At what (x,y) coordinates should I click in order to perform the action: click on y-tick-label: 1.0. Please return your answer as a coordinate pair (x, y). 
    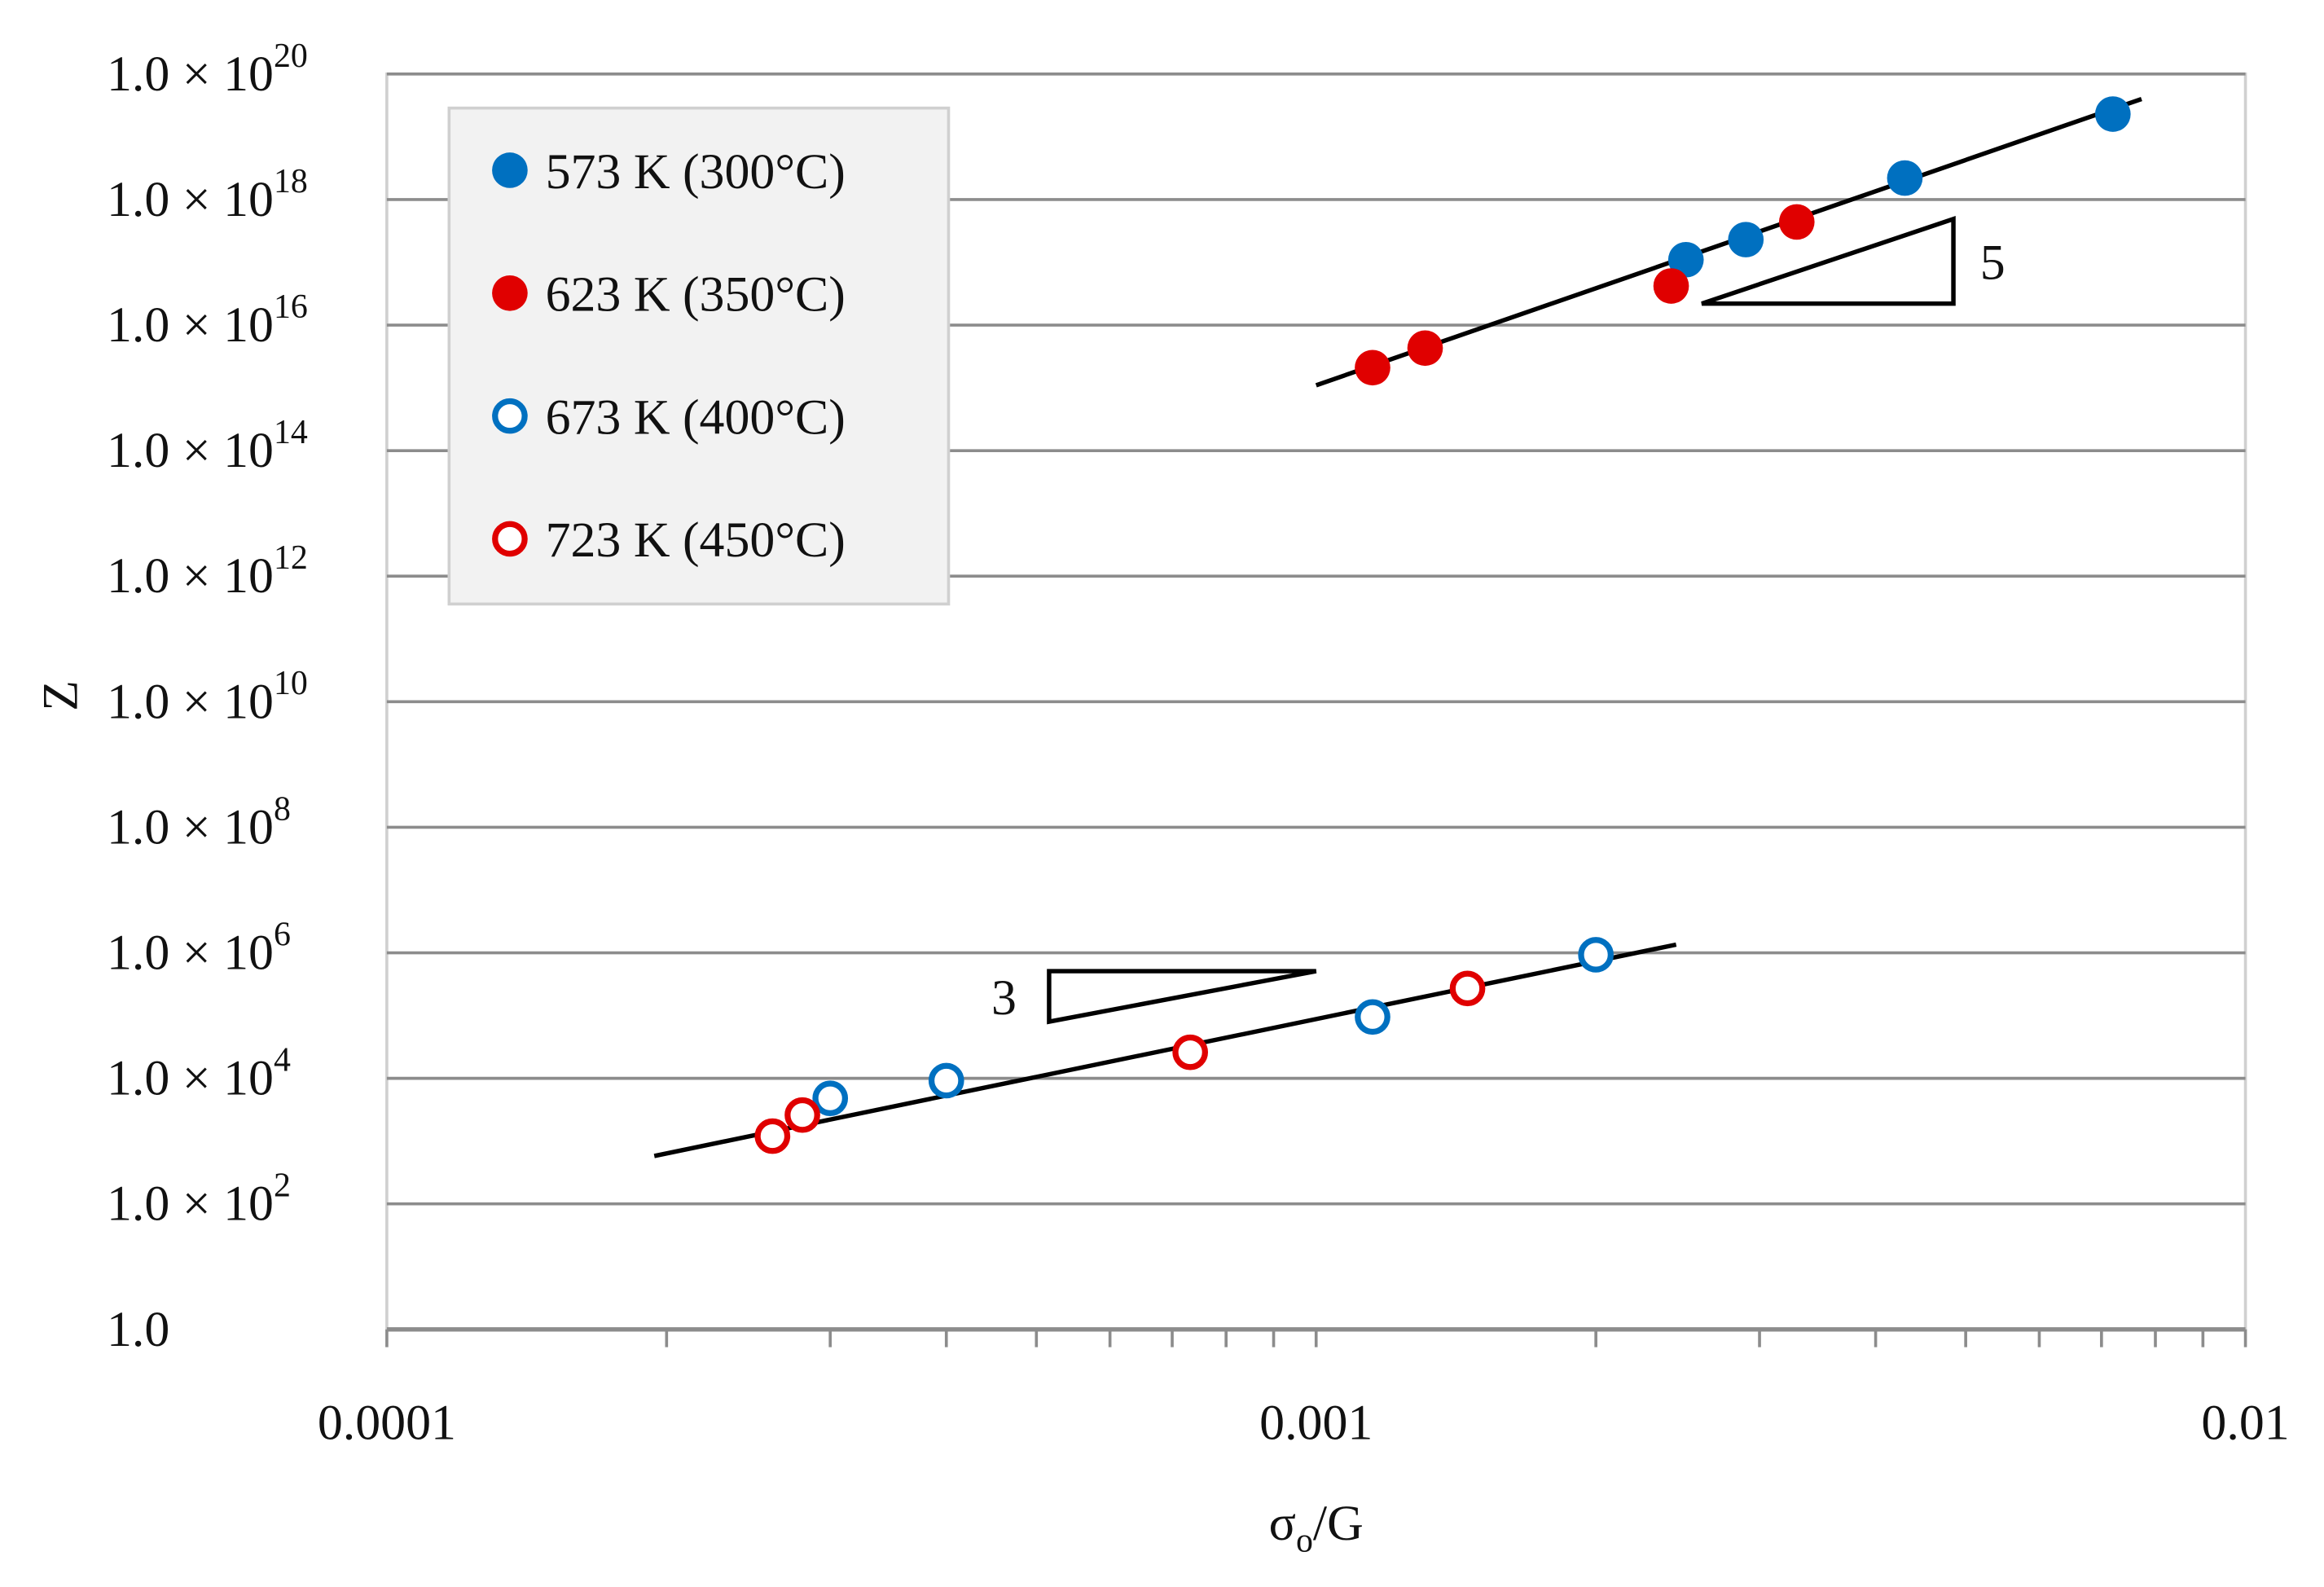
    Looking at the image, I should click on (138, 1329).